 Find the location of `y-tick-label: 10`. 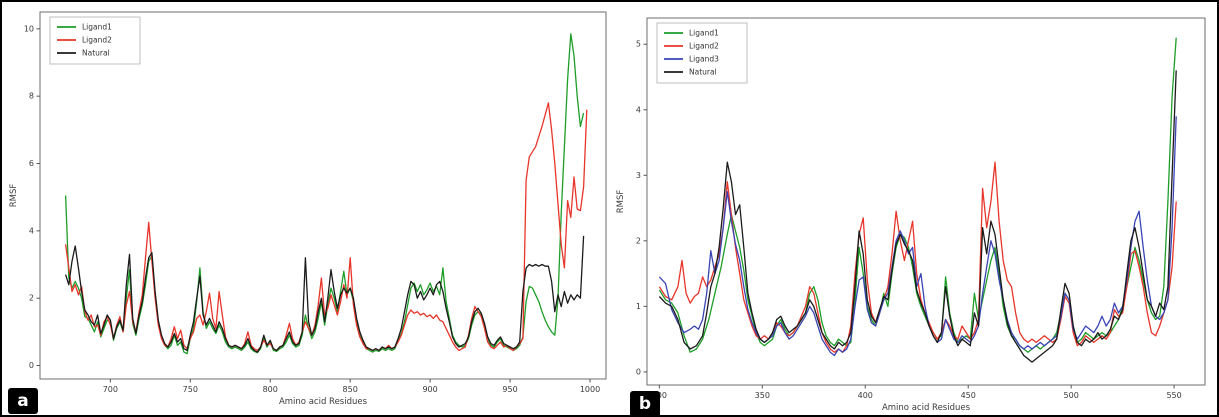

y-tick-label: 10 is located at coordinates (29, 28).